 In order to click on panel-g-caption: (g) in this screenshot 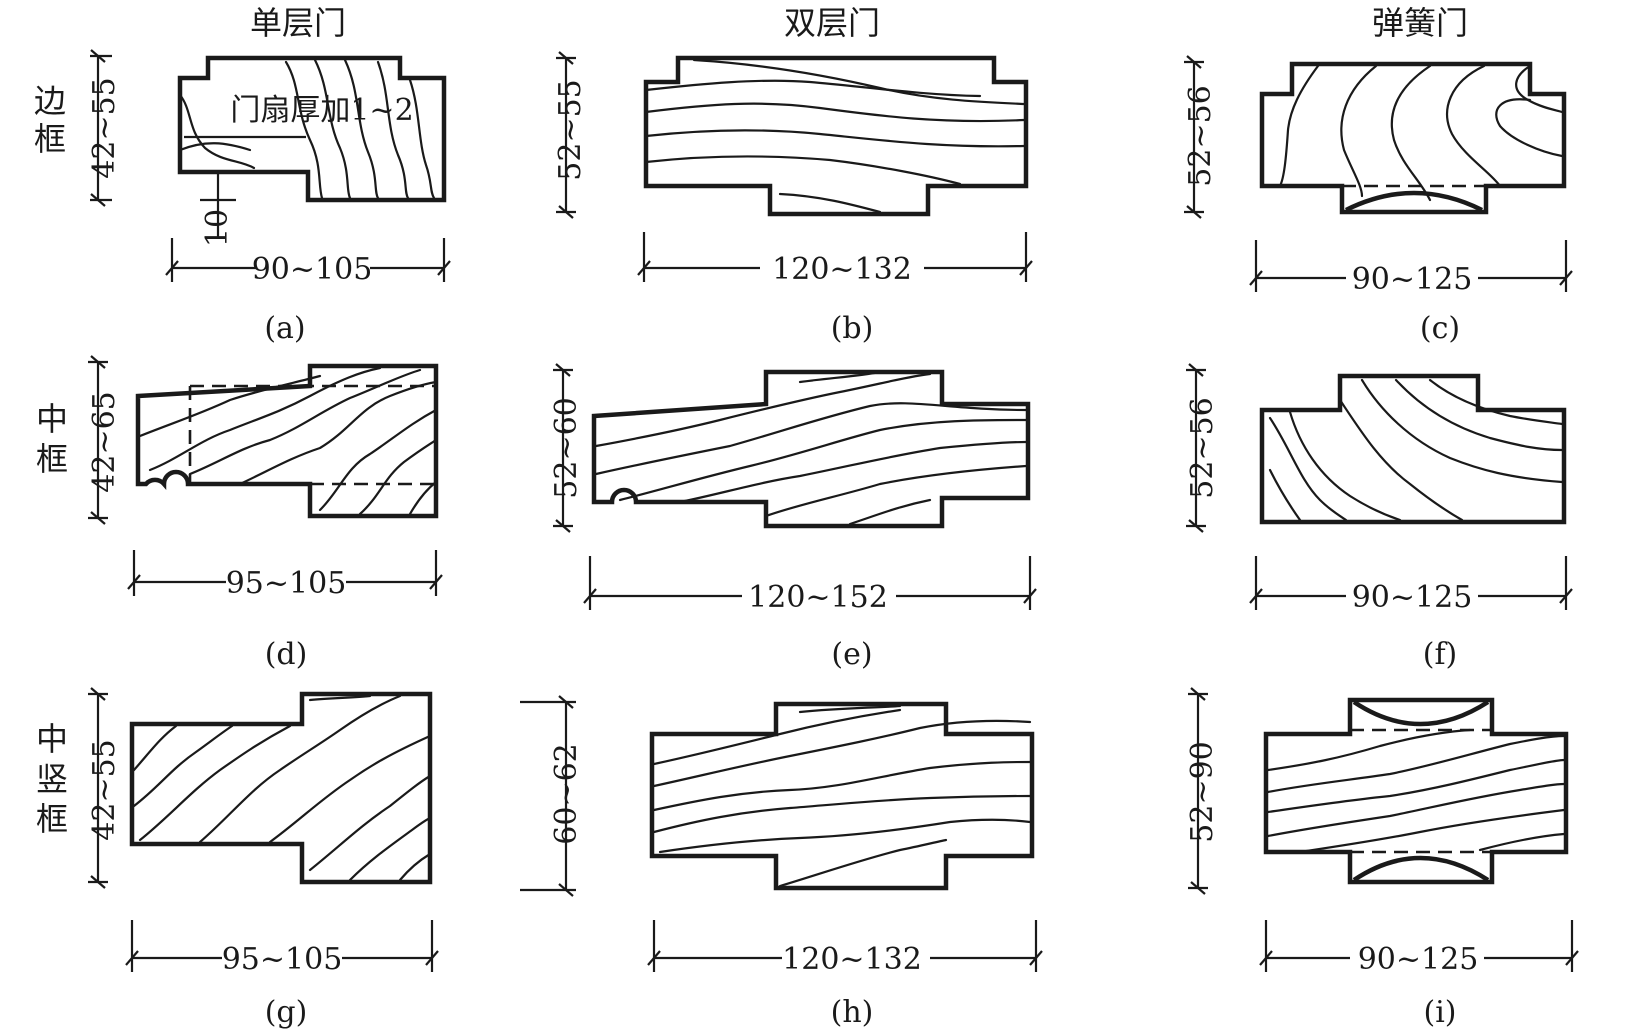, I will do `click(286, 1012)`.